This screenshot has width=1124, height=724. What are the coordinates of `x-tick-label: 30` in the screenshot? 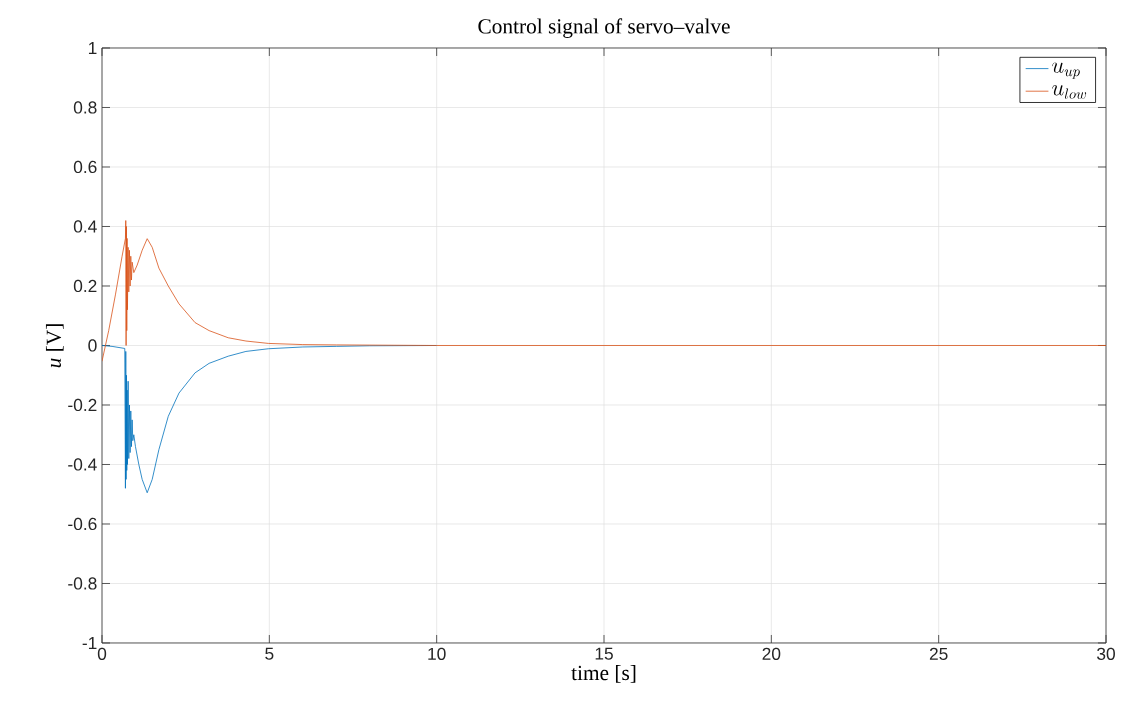 It's located at (1106, 653).